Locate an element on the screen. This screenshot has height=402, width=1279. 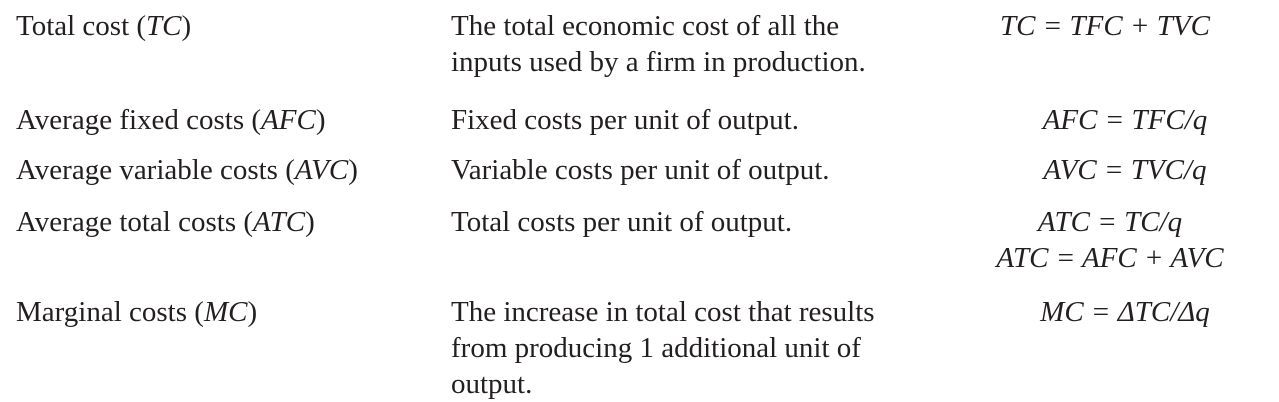
formula: MC = ΔTC/Δq is located at coordinates (1125, 312).